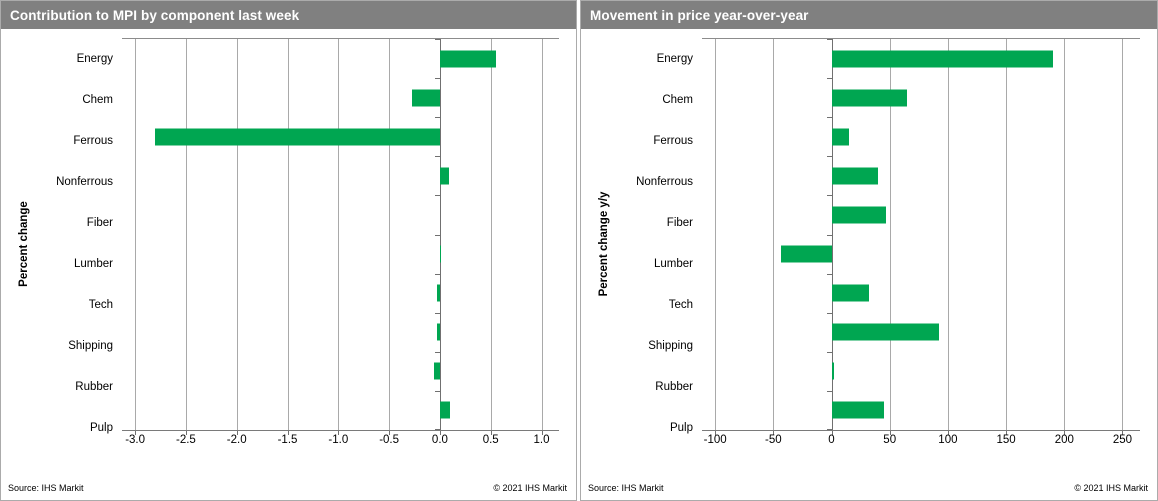  Describe the element at coordinates (389, 440) in the screenshot. I see `x-axis-tick-label: -0.5` at that location.